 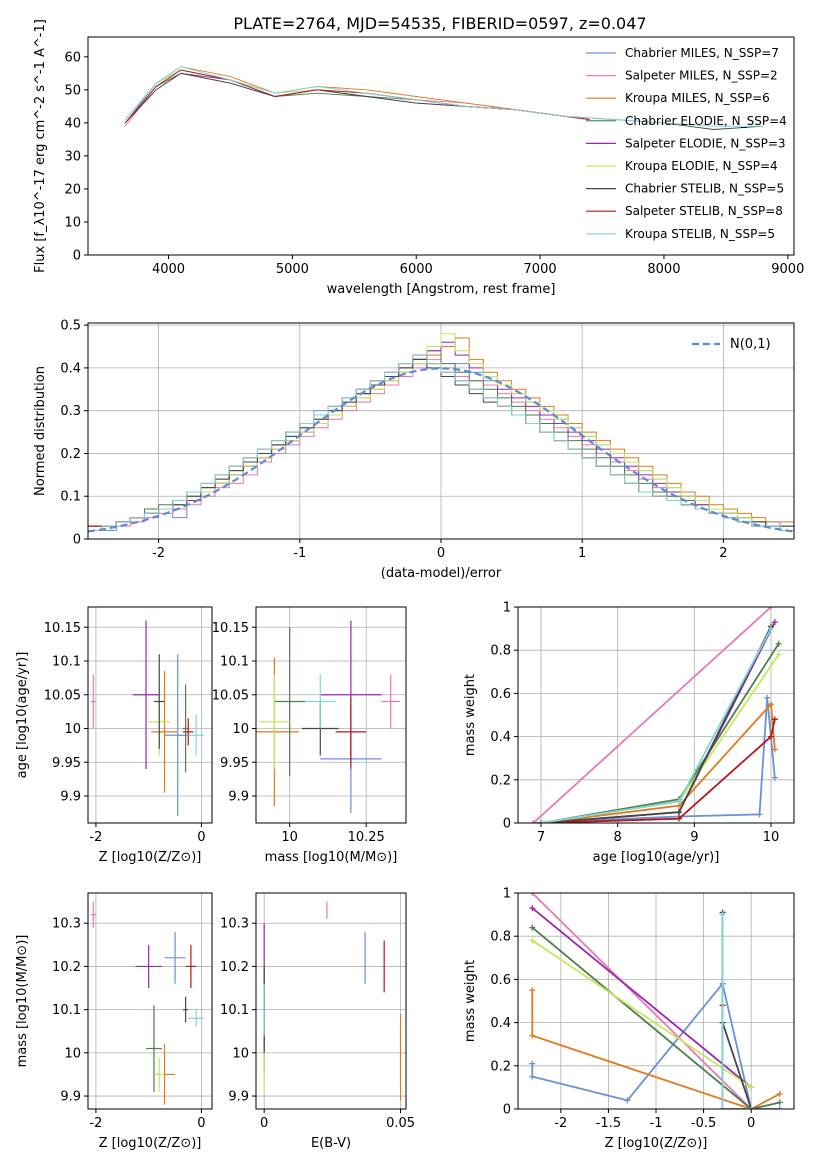 What do you see at coordinates (694, 837) in the screenshot?
I see `x-tick-label: 9` at bounding box center [694, 837].